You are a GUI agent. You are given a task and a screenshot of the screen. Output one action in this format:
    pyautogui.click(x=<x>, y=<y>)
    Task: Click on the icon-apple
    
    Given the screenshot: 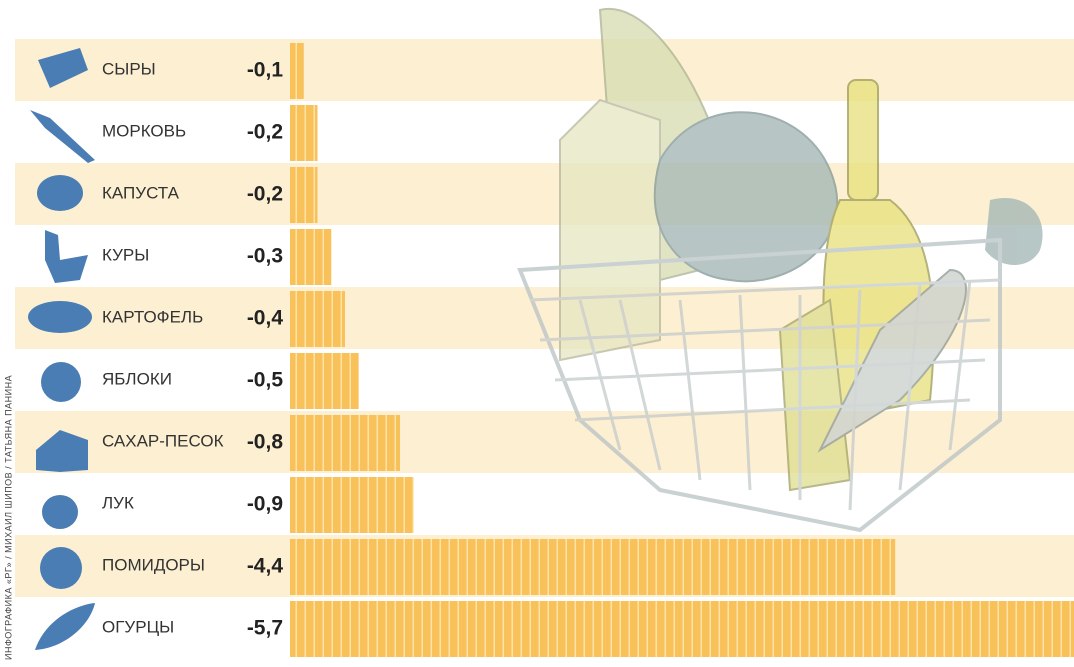 What is the action you would take?
    pyautogui.click(x=61, y=382)
    